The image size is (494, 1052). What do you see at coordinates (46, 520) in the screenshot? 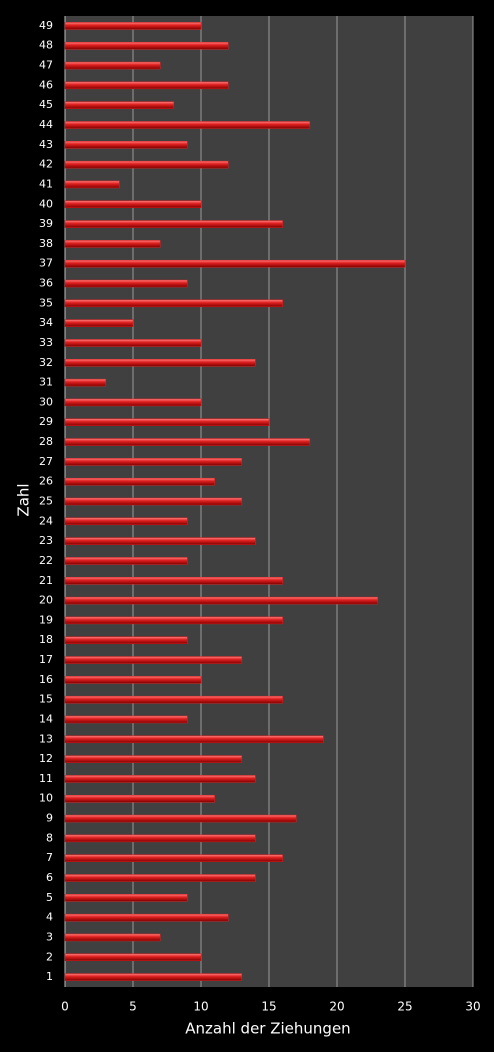
I see `y-tick-label: 24` at bounding box center [46, 520].